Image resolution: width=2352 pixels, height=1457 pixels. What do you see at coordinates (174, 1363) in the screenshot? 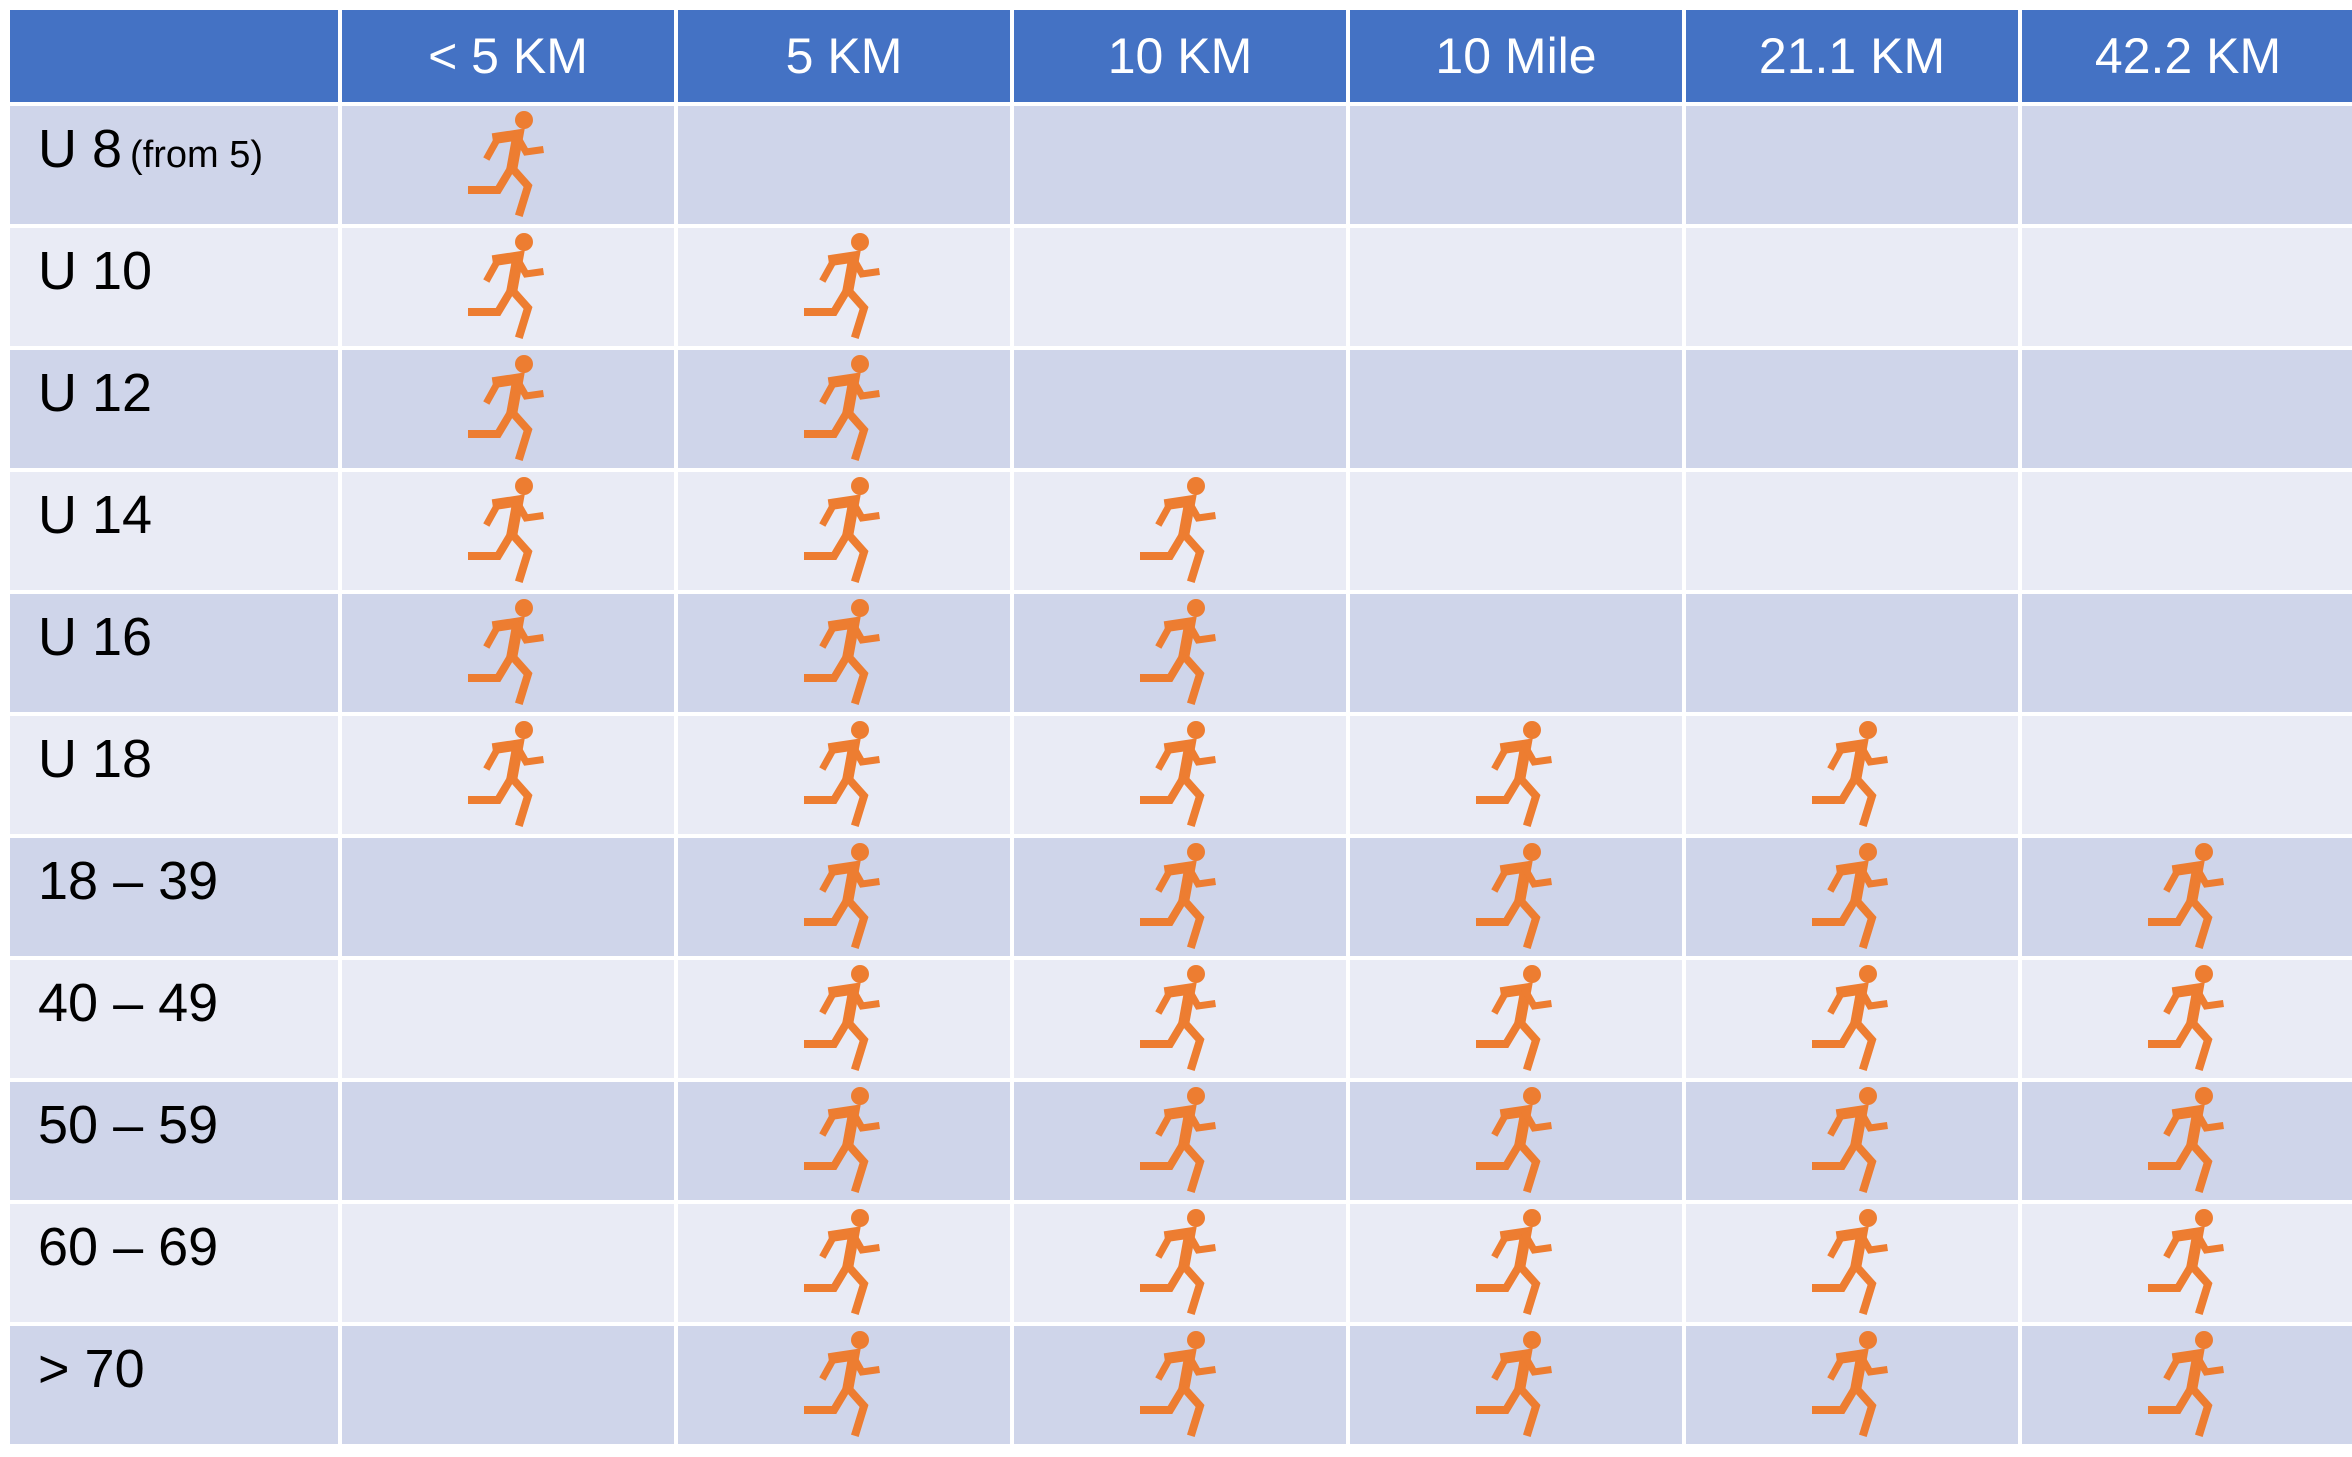
I see `age-group-label-wrap: > 70` at bounding box center [174, 1363].